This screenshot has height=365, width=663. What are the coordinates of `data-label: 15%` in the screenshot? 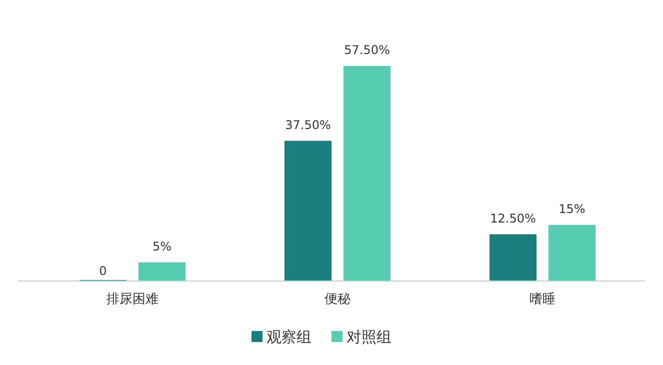 It's located at (572, 209).